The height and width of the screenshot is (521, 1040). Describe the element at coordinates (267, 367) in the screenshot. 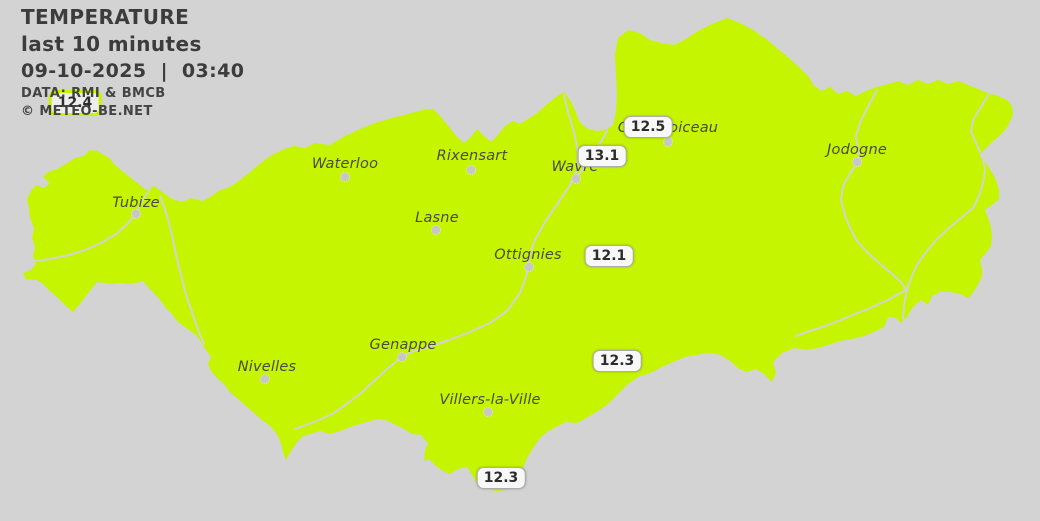

I see `city-label-nivelles: Nivelles` at that location.